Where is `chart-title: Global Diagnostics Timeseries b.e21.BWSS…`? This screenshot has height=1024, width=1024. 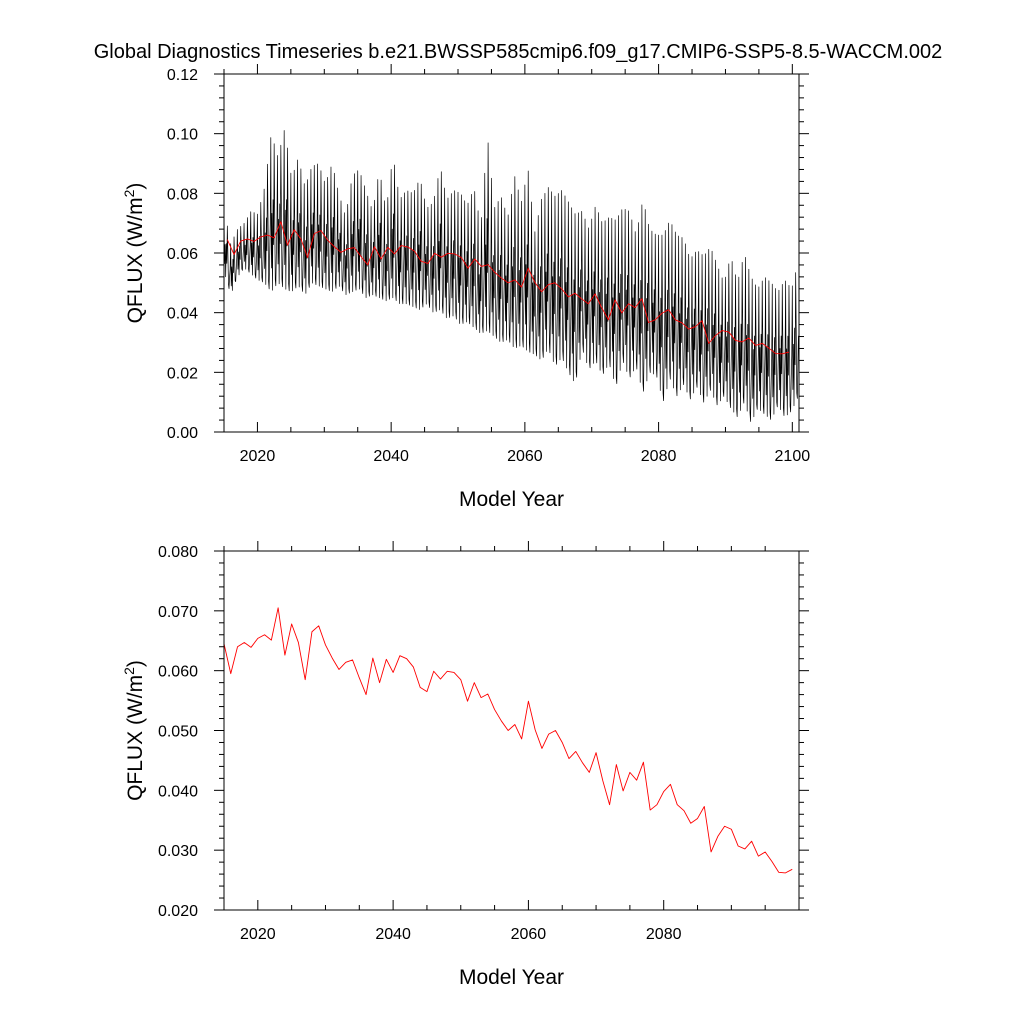
chart-title: Global Diagnostics Timeseries b.e21.BWSS… is located at coordinates (518, 52).